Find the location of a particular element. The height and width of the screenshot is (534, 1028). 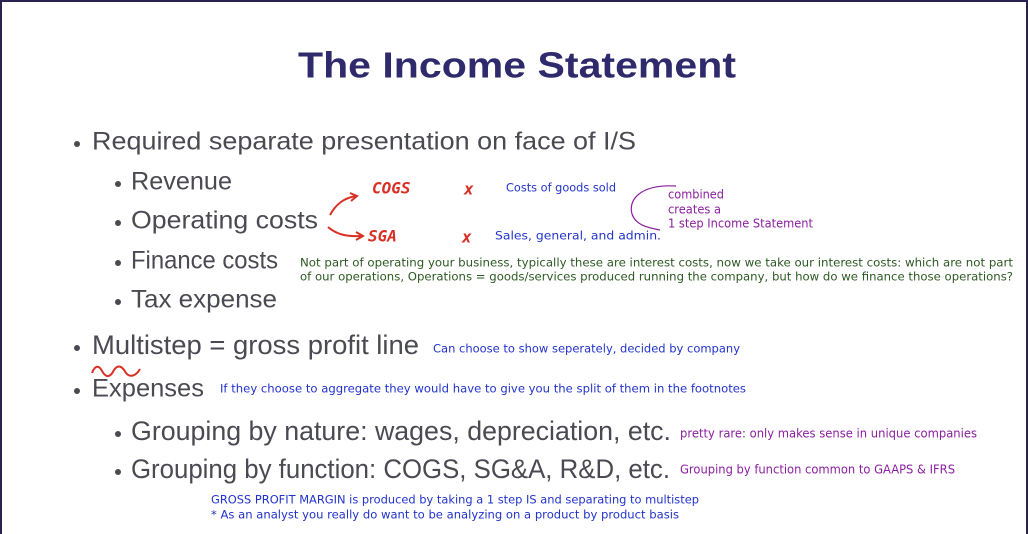

note: combined is located at coordinates (696, 195).